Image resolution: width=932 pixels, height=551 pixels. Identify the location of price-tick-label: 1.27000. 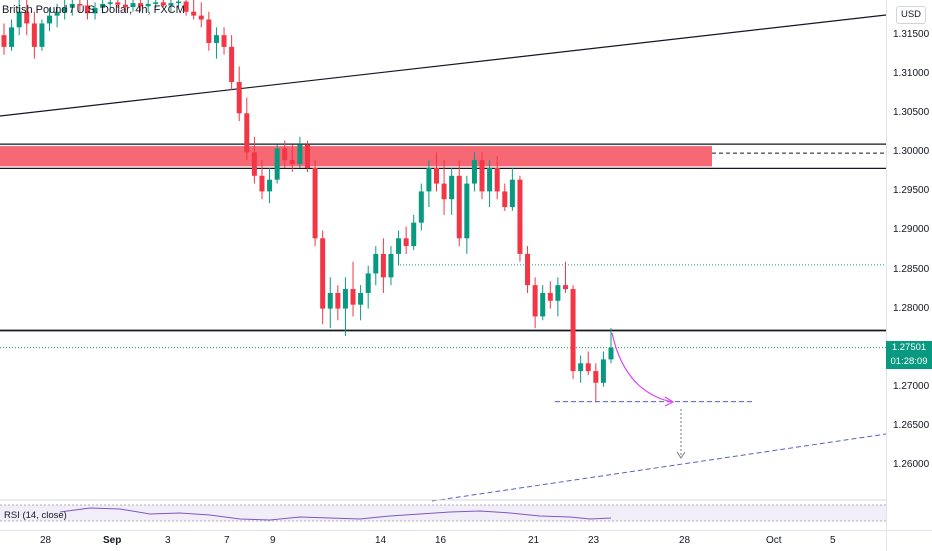
(911, 386).